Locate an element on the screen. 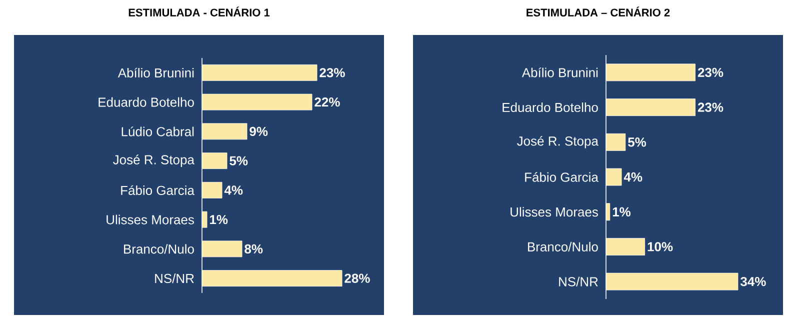 The height and width of the screenshot is (331, 799). data-label: 34% is located at coordinates (753, 281).